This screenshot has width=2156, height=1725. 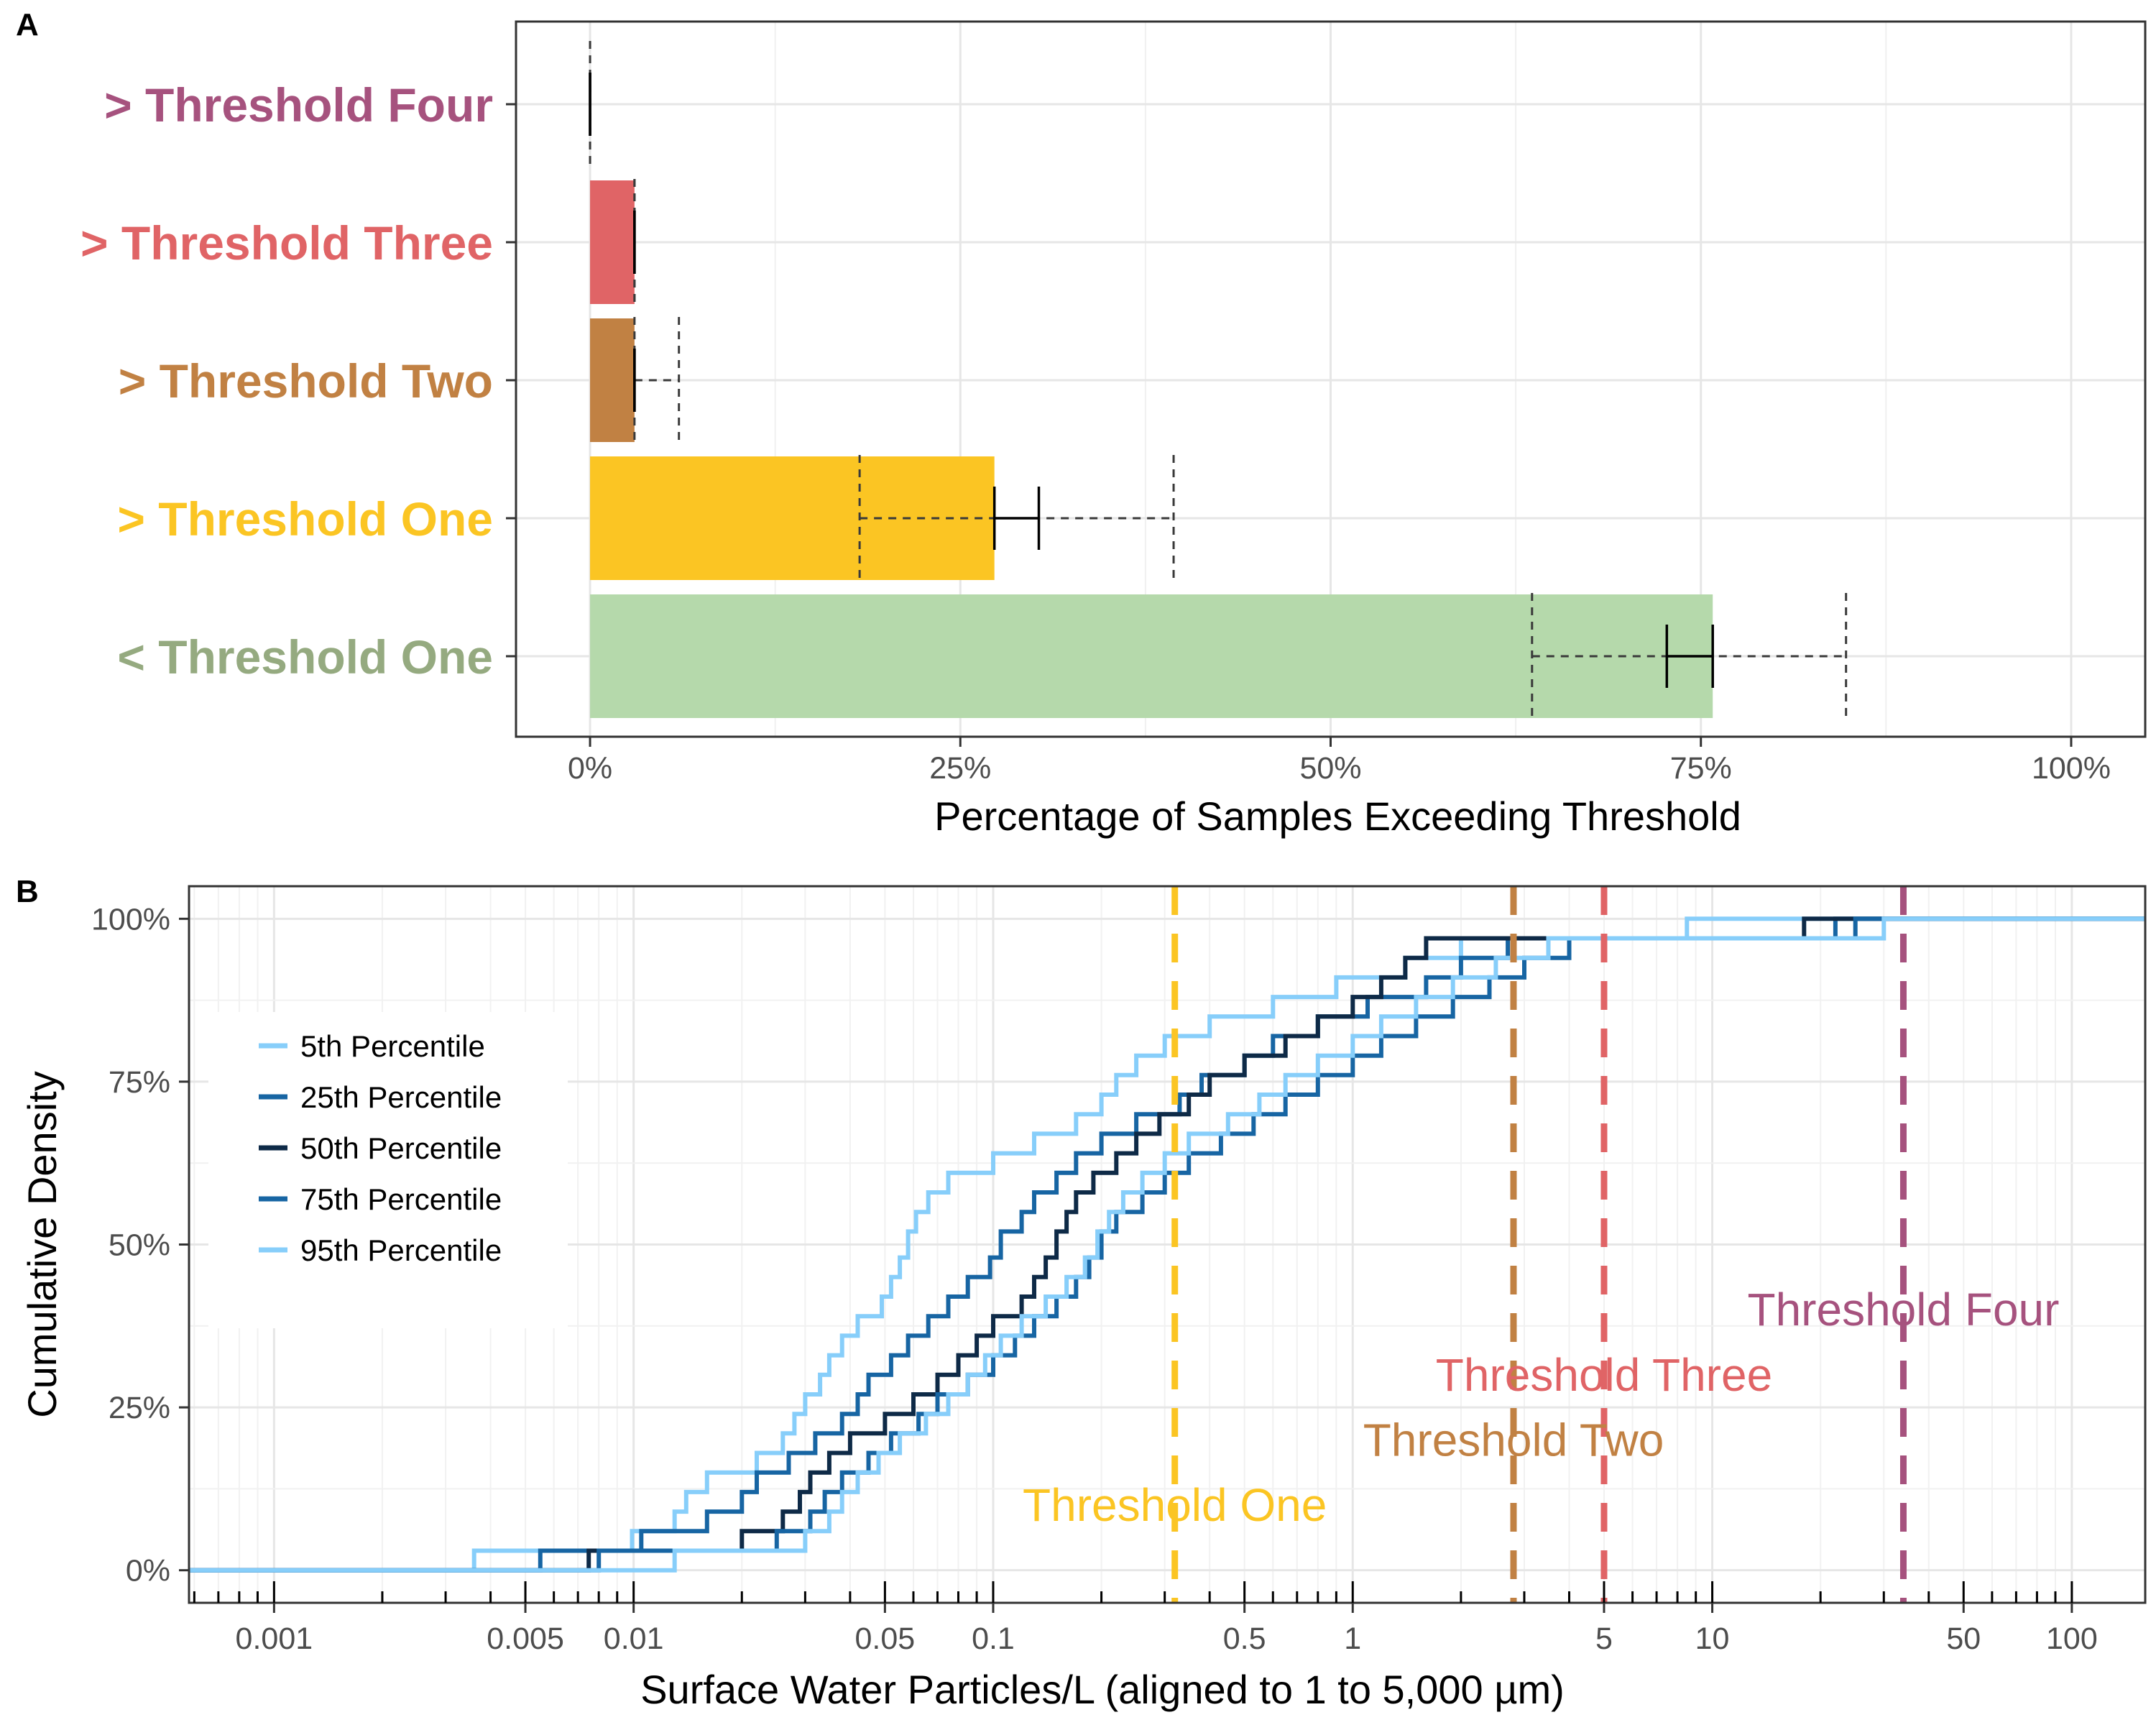 What do you see at coordinates (286, 243) in the screenshot?
I see `category-label: > Threshold Three` at bounding box center [286, 243].